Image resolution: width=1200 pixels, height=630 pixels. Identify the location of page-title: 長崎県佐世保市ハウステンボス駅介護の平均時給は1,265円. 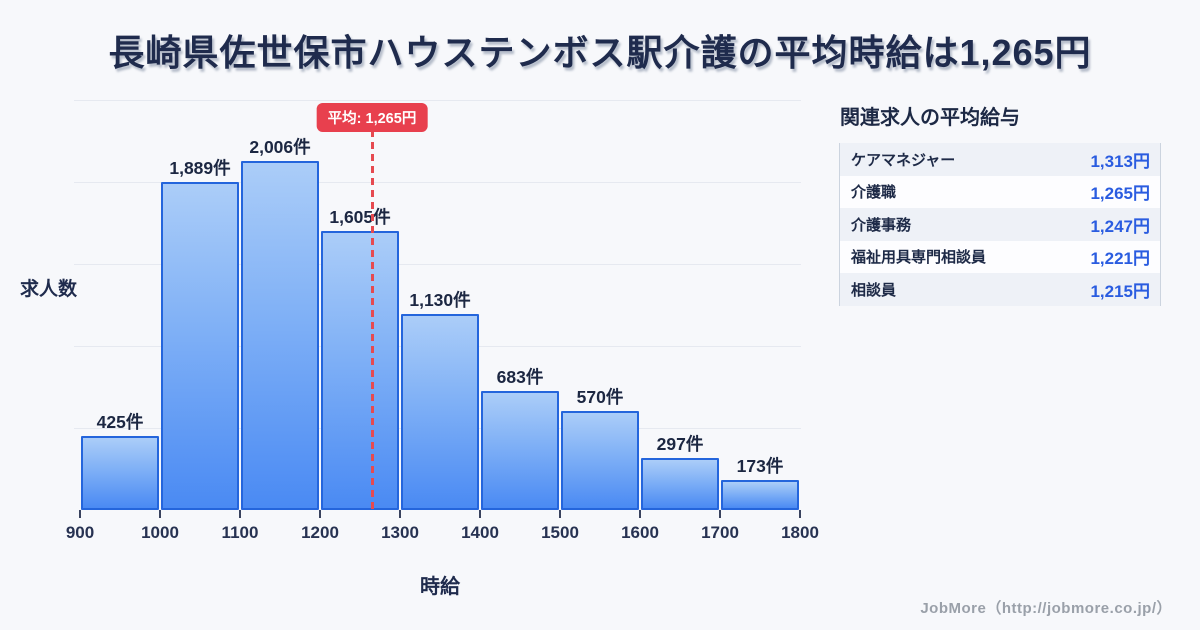
(600, 52).